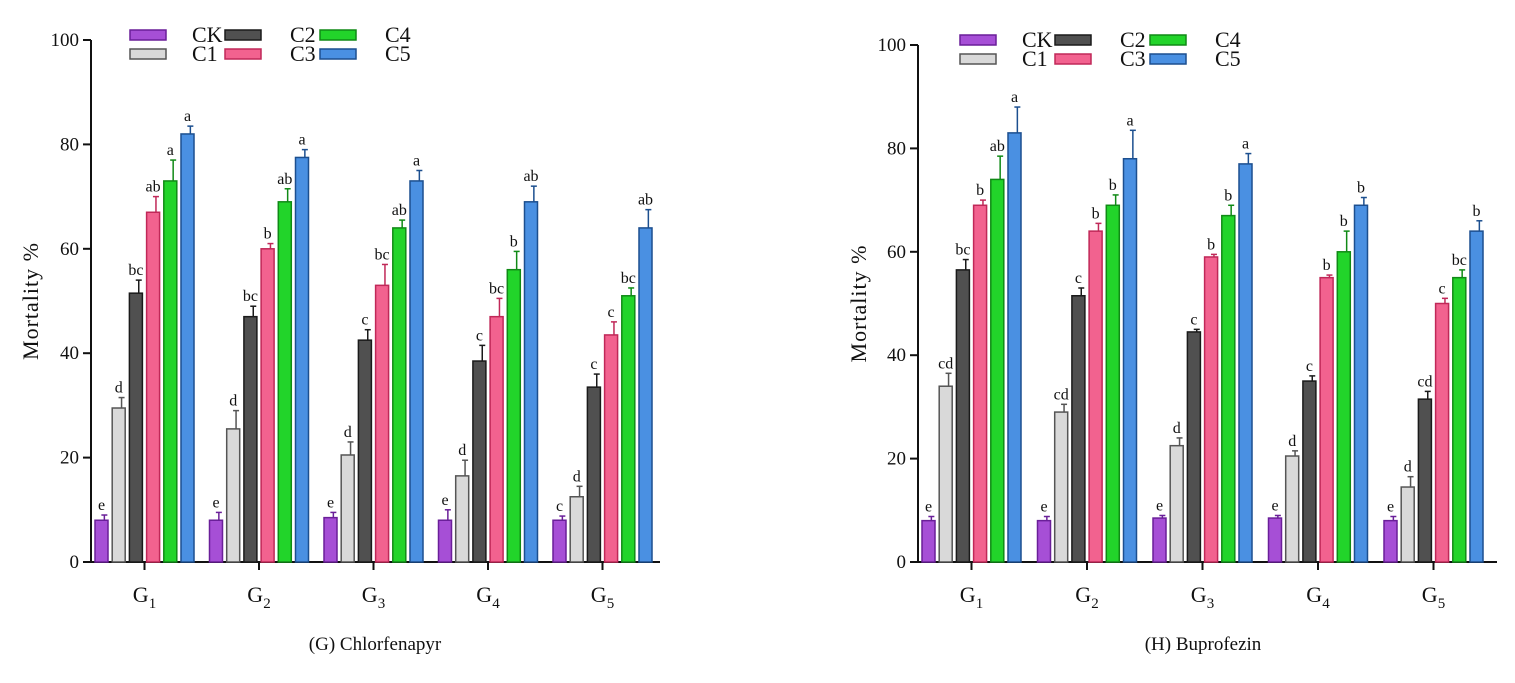 Image resolution: width=1515 pixels, height=683 pixels. I want to click on y-tick-label: 0, so click(902, 562).